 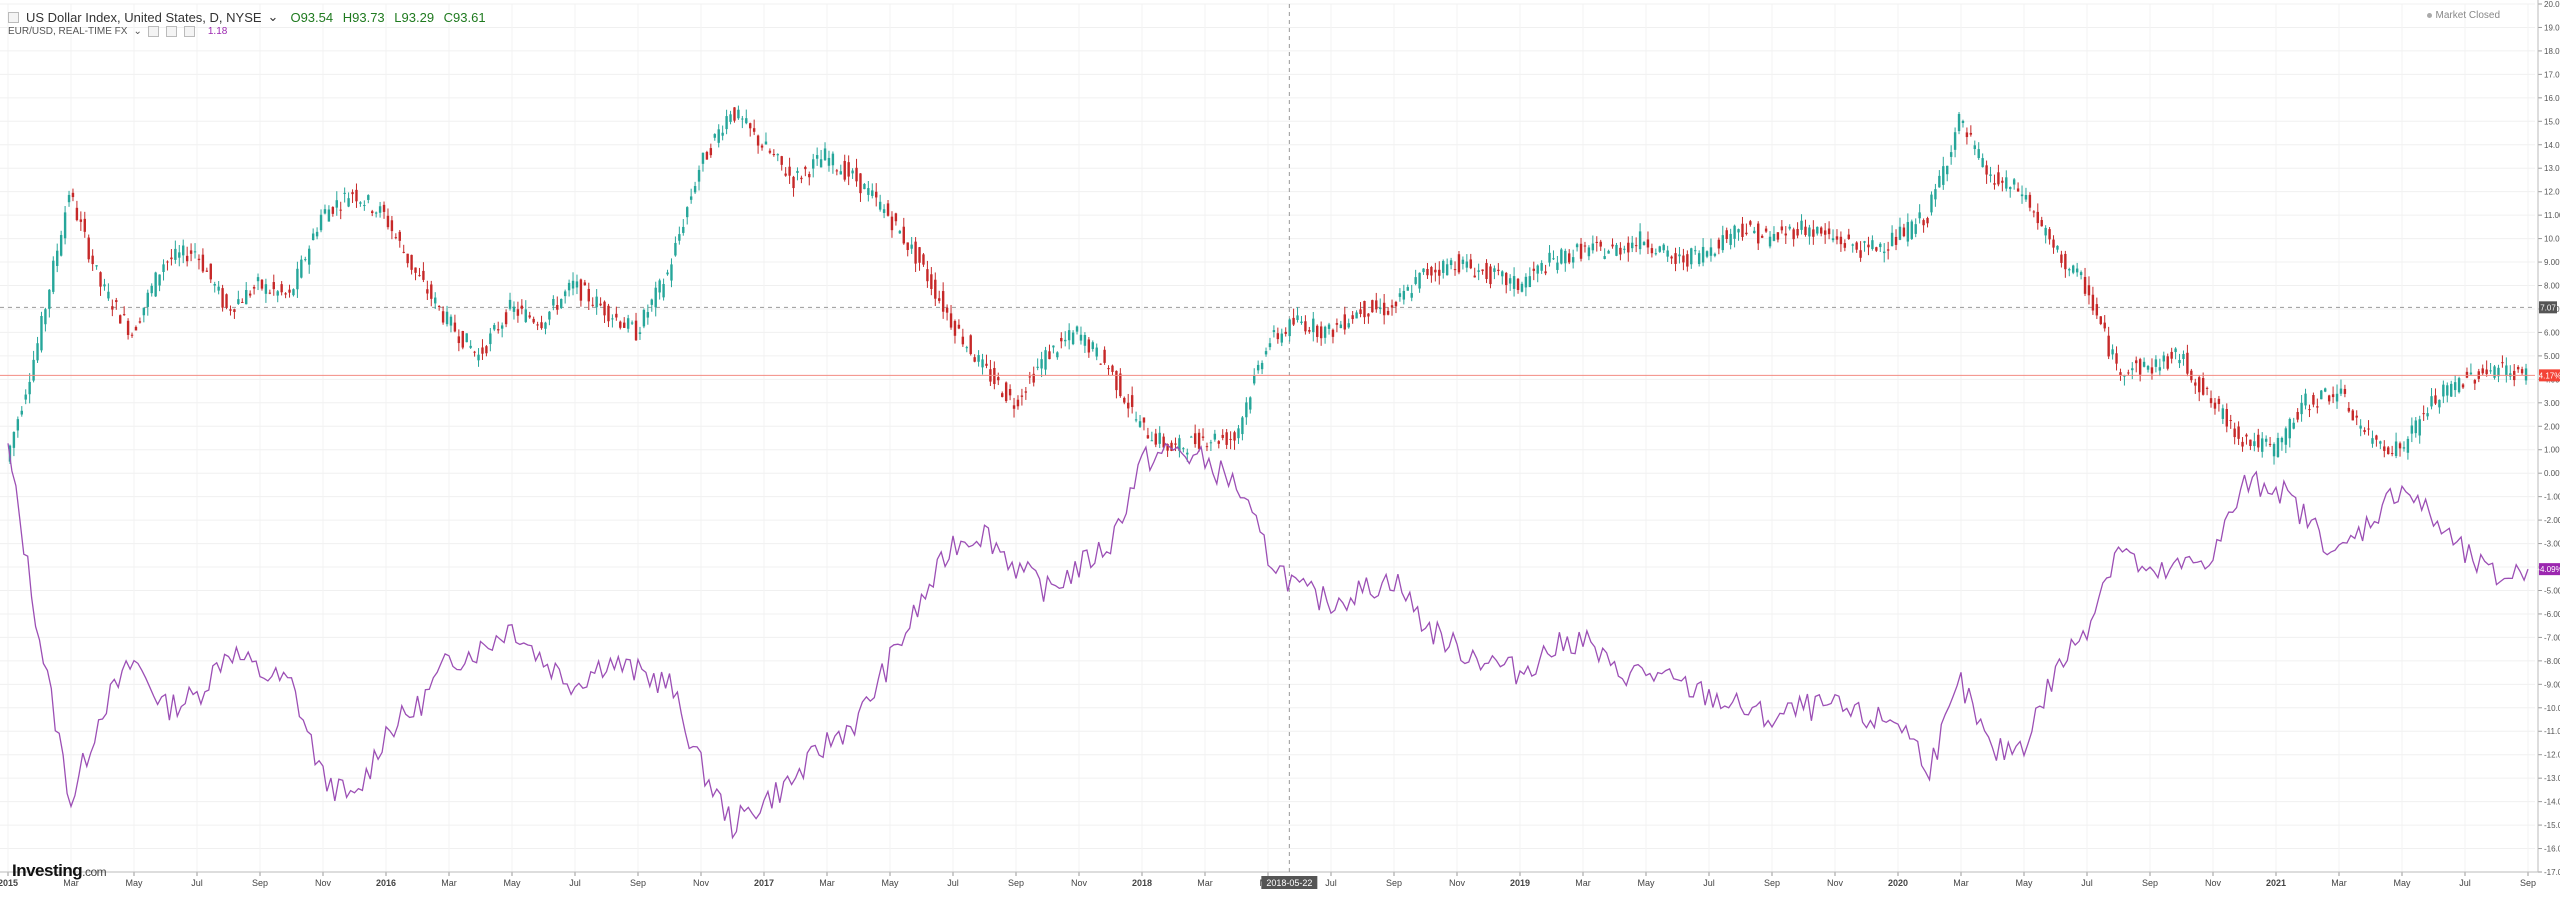 I want to click on compare-legend: EUR/USD, REAL-TIME FX ⌄ 1.18, so click(x=117, y=31).